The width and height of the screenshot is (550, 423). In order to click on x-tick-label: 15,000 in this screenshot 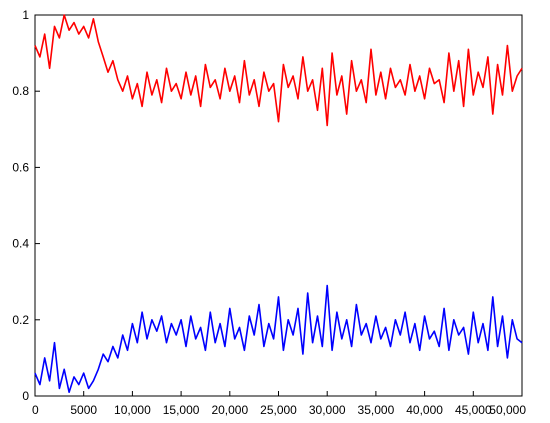, I will do `click(181, 410)`.